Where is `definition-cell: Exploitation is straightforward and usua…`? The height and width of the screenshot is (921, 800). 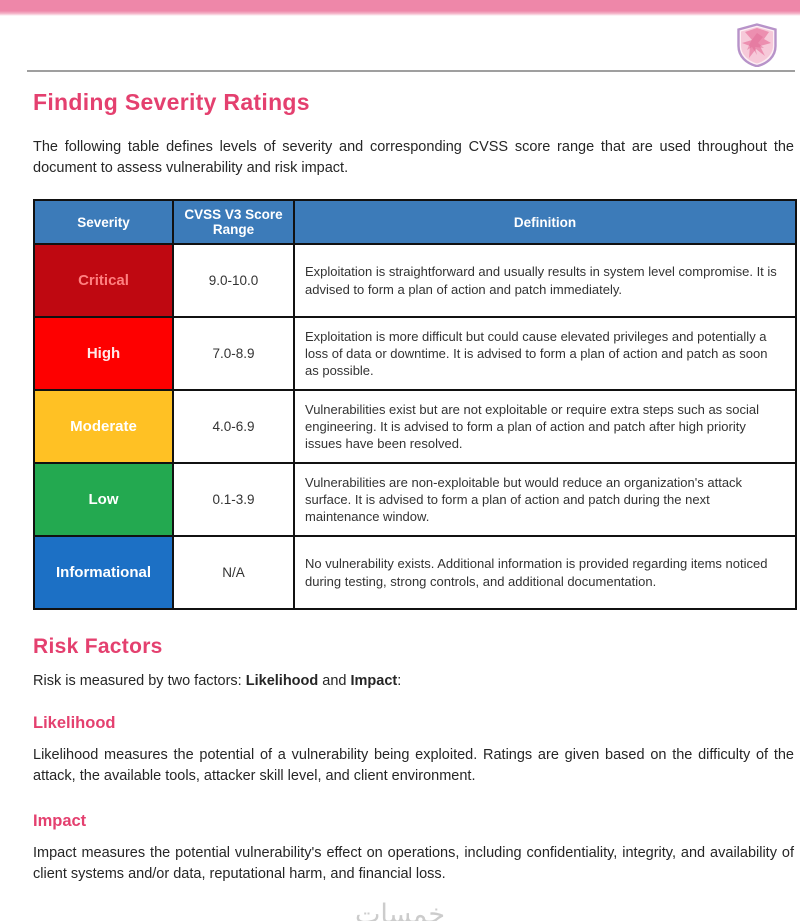 definition-cell: Exploitation is straightforward and usua… is located at coordinates (545, 281).